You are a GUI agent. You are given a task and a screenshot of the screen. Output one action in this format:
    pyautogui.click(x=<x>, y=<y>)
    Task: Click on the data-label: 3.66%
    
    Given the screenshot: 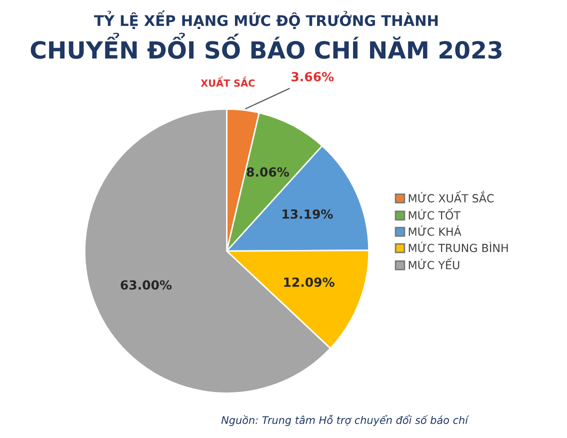 What is the action you would take?
    pyautogui.click(x=313, y=77)
    